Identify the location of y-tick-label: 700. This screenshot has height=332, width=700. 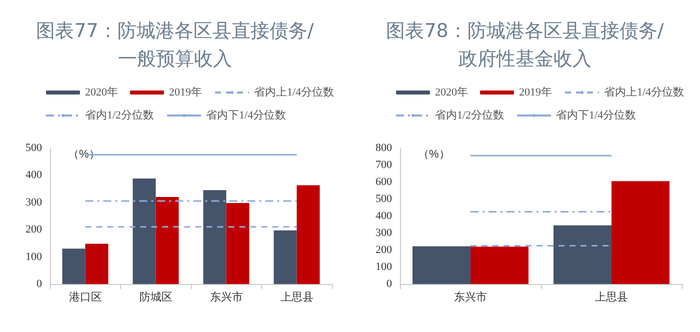
(384, 165).